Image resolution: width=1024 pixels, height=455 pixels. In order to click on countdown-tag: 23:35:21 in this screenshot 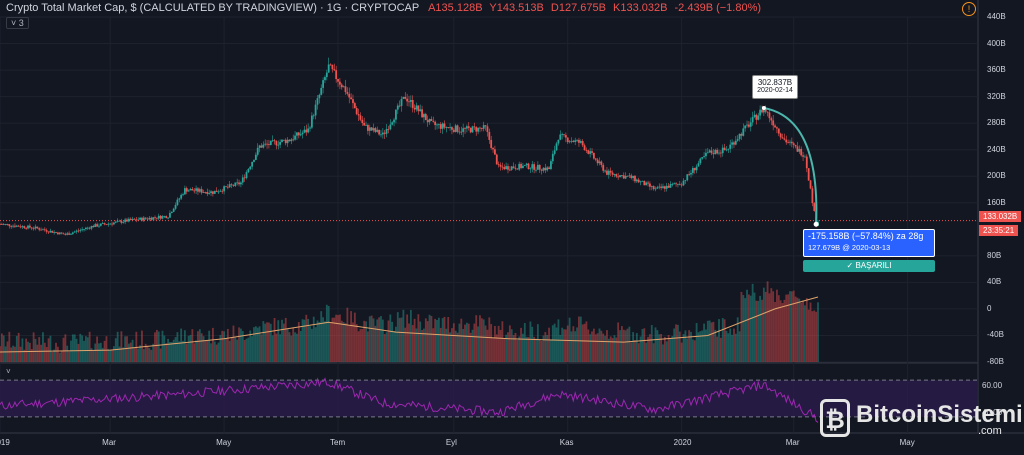, I will do `click(999, 230)`.